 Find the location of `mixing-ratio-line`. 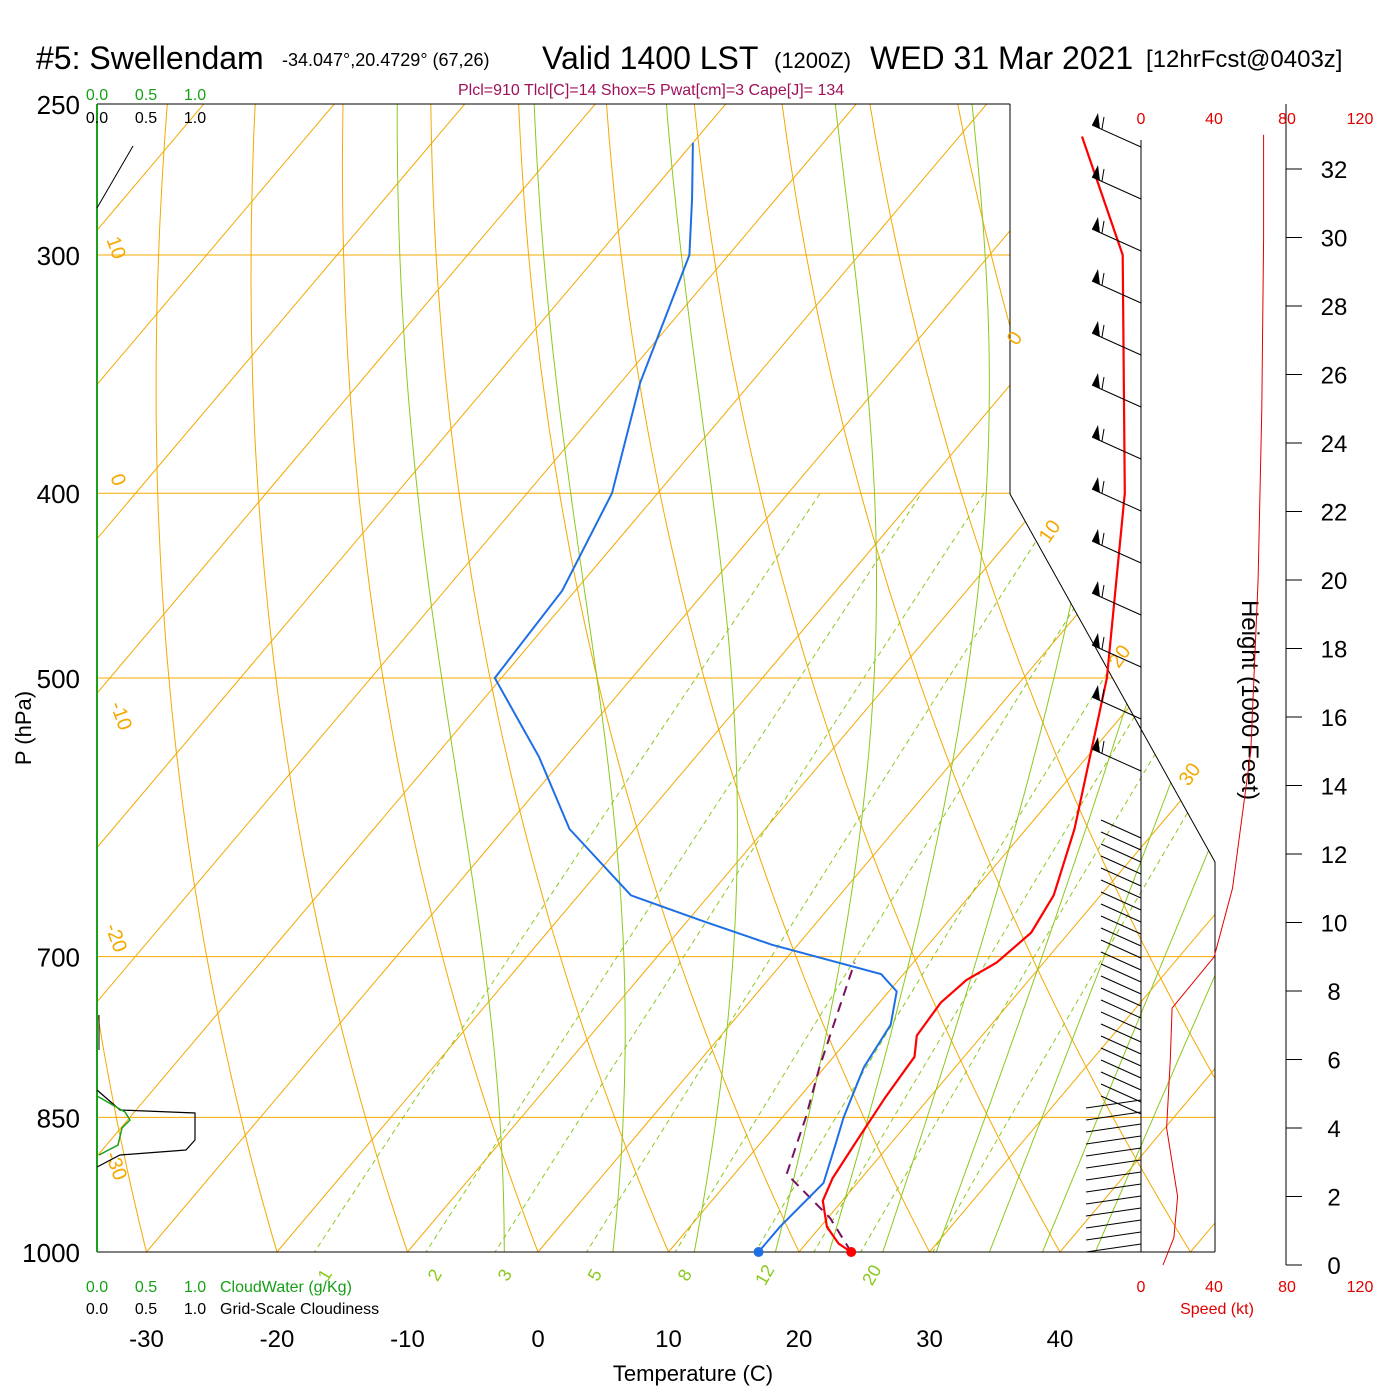

mixing-ratio-line is located at coordinates (1028, 872).